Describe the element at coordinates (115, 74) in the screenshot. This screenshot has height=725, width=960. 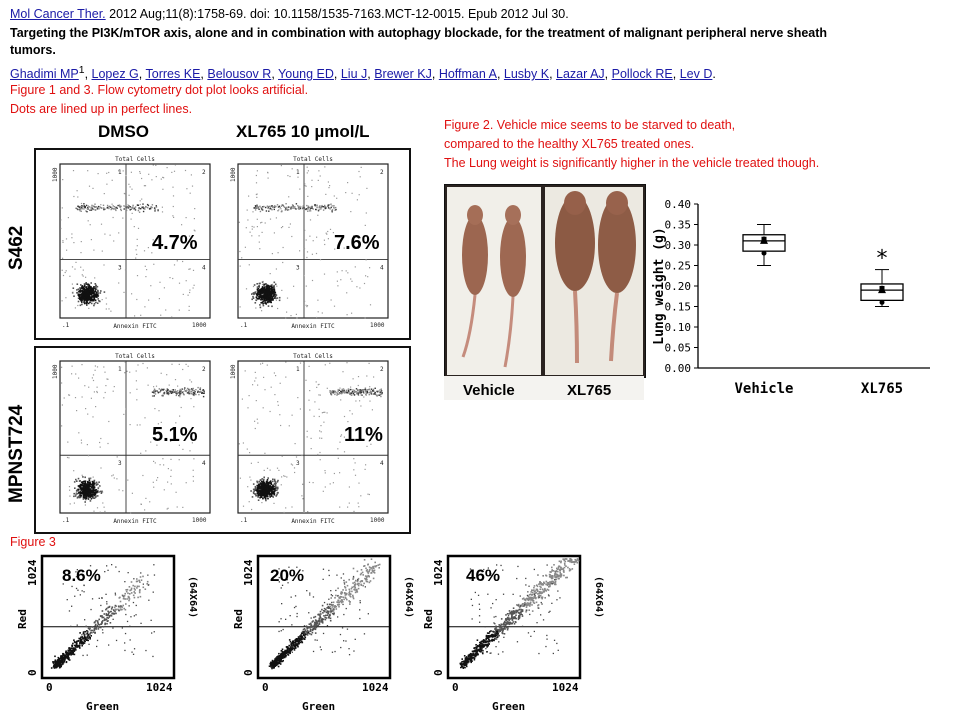
I see `author-link: Lopez G` at that location.